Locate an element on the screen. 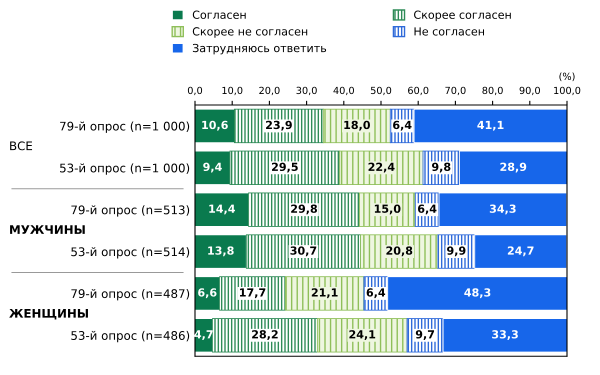  data-label: 23,9 is located at coordinates (279, 125).